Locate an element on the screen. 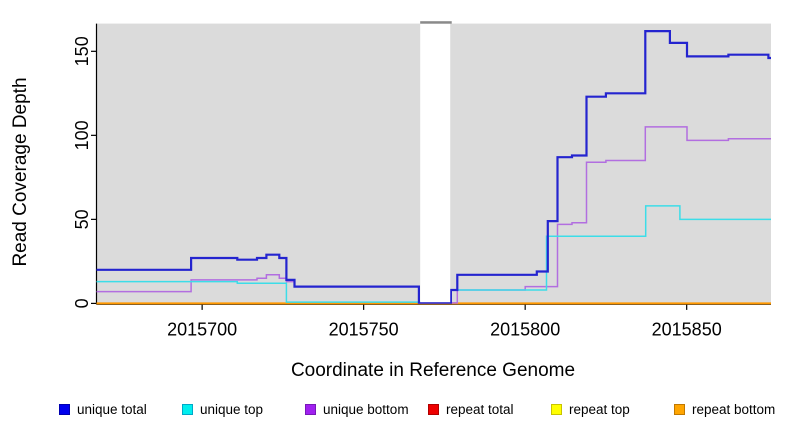  legend-label: repeat total is located at coordinates (480, 409).